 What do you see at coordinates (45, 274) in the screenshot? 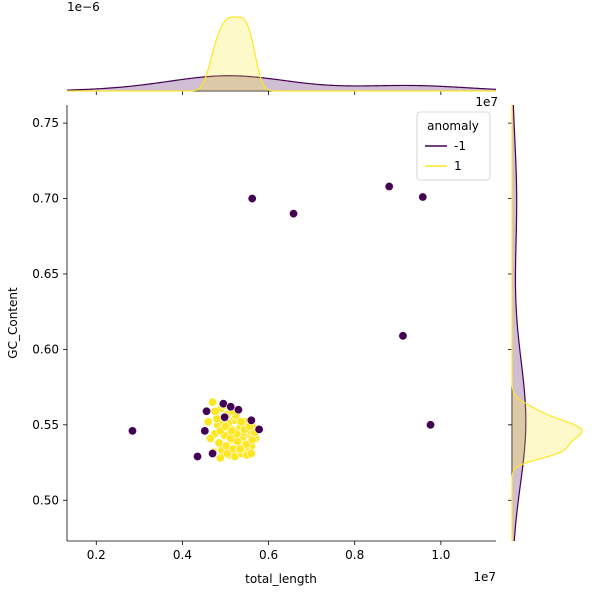
I see `y-tick-label: 0.65` at bounding box center [45, 274].